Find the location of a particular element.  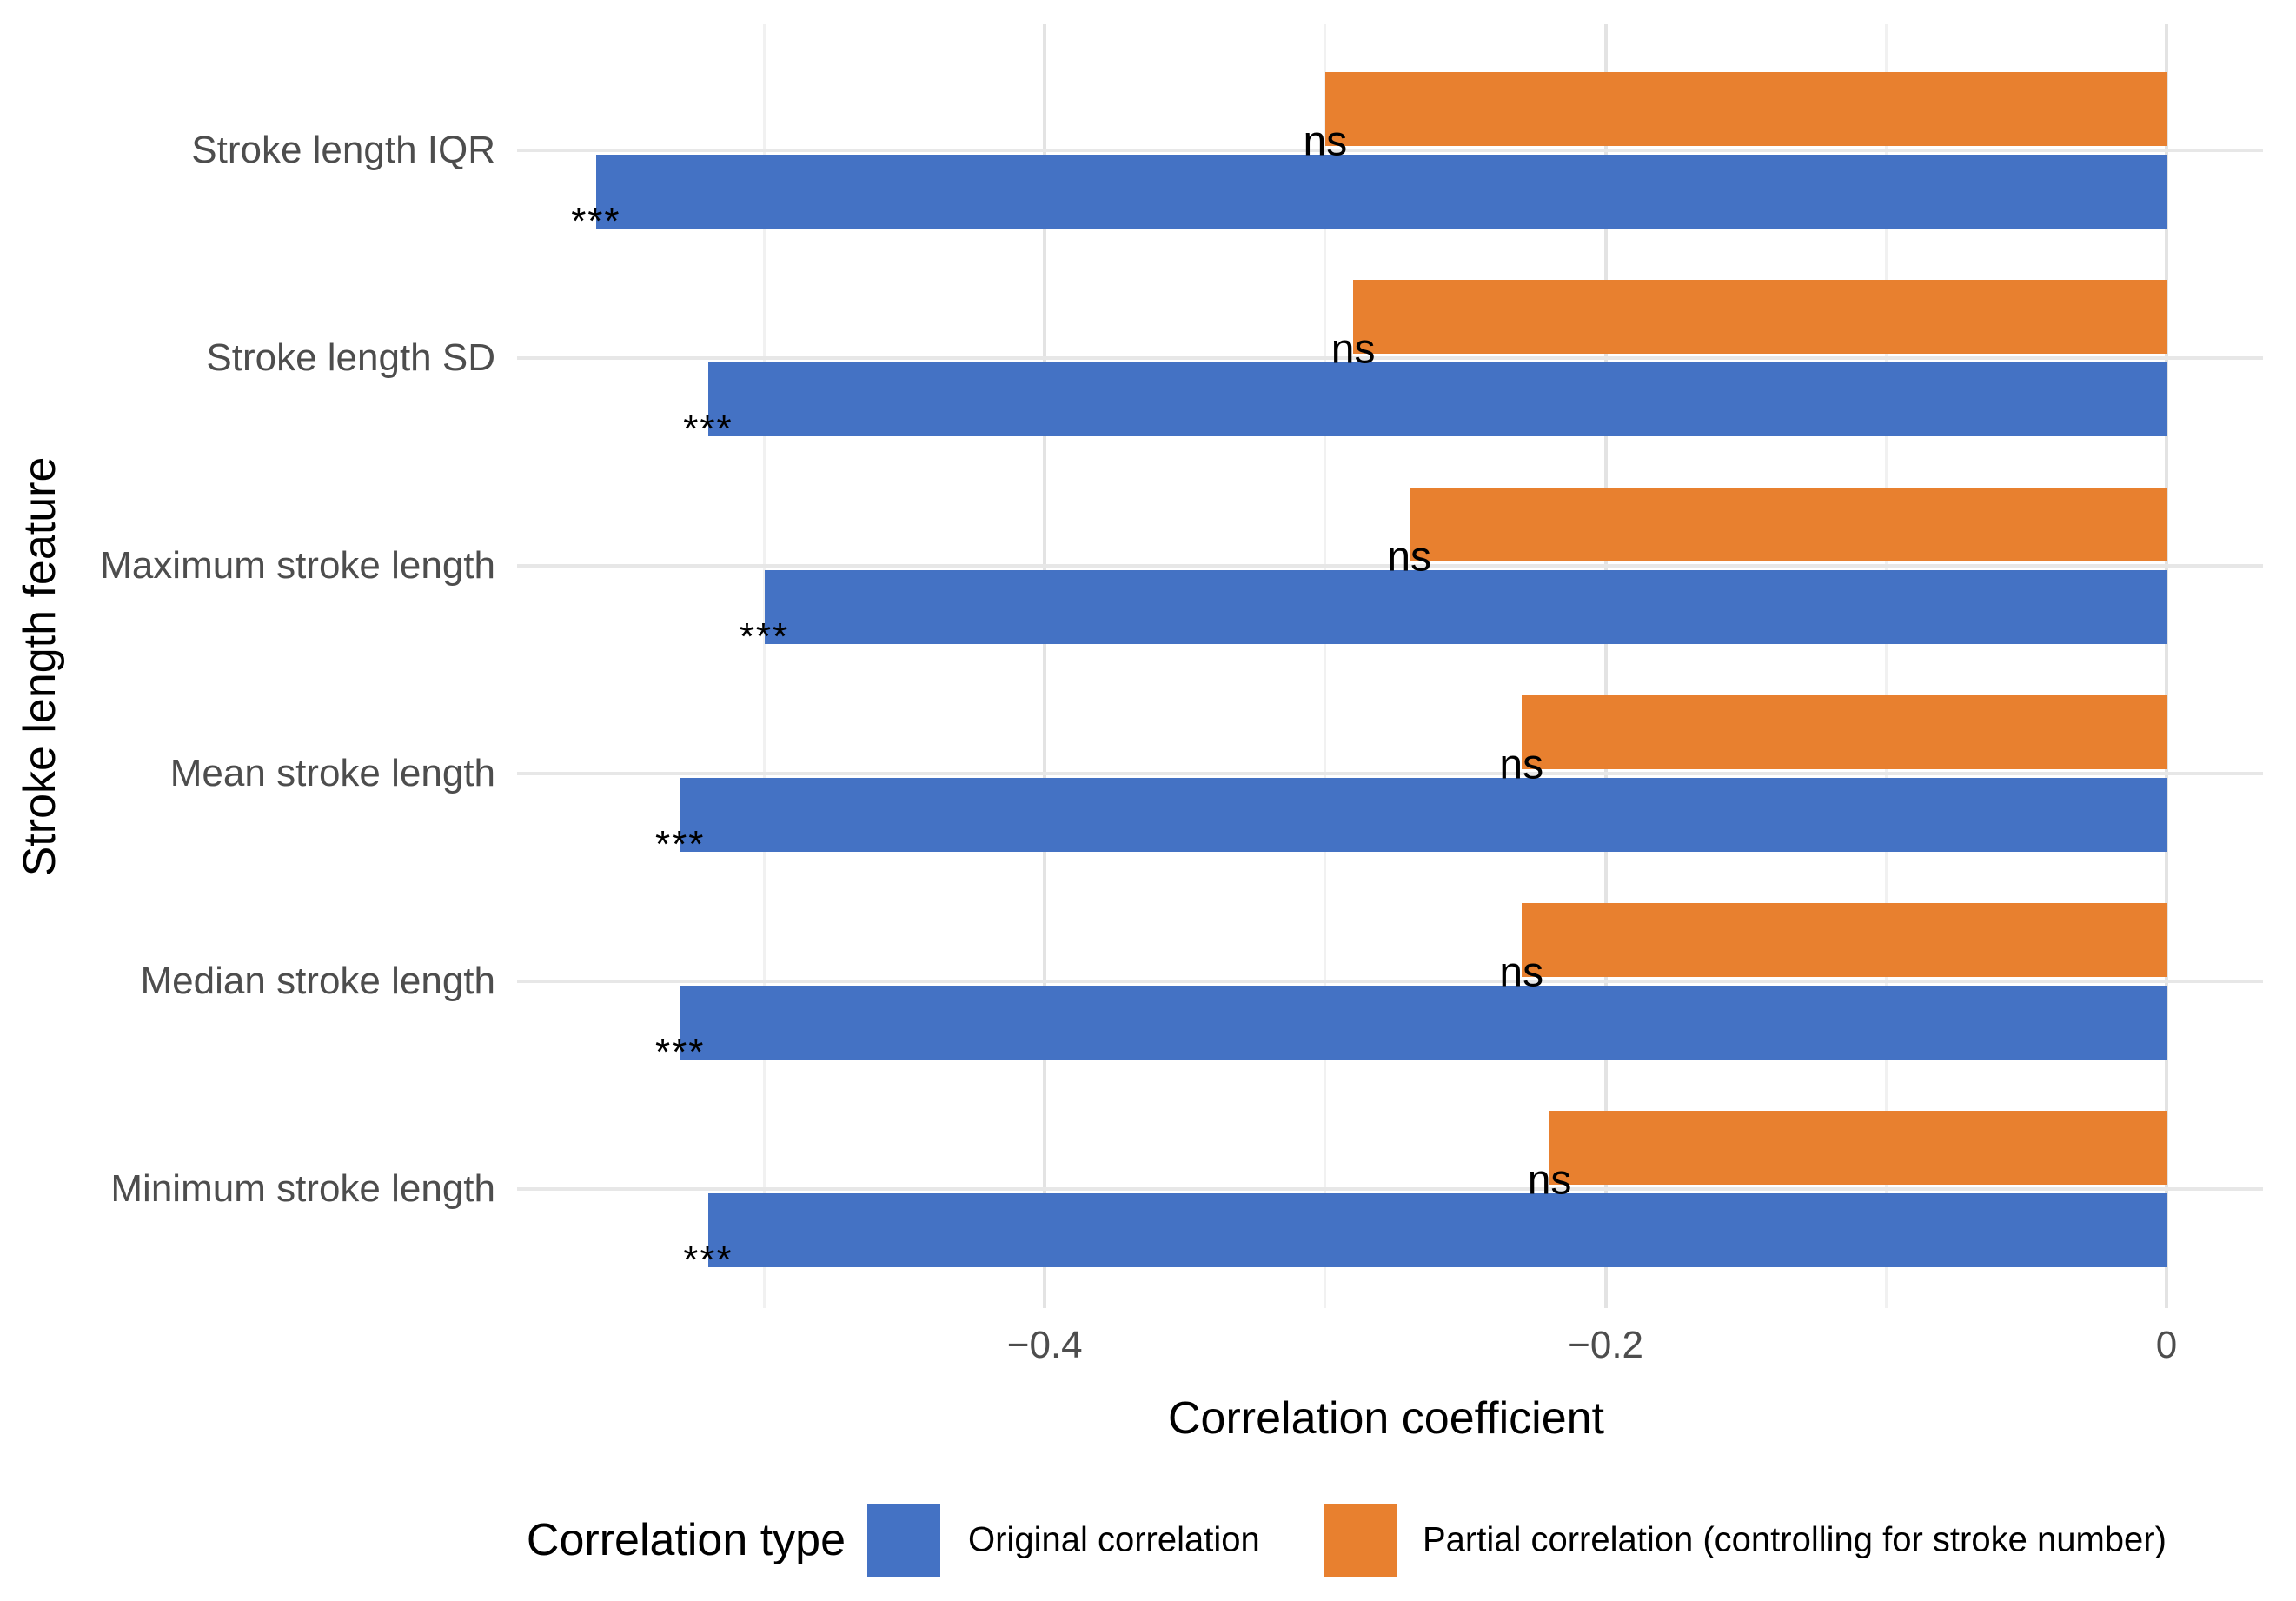

x-tick-label: −0.2 is located at coordinates (1606, 1345).